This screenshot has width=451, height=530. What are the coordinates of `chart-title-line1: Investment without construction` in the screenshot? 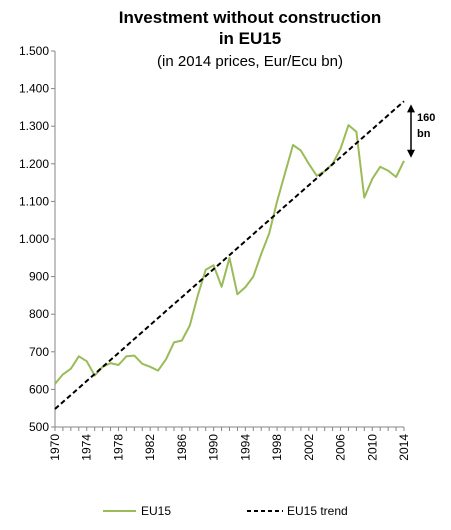 It's located at (250, 17).